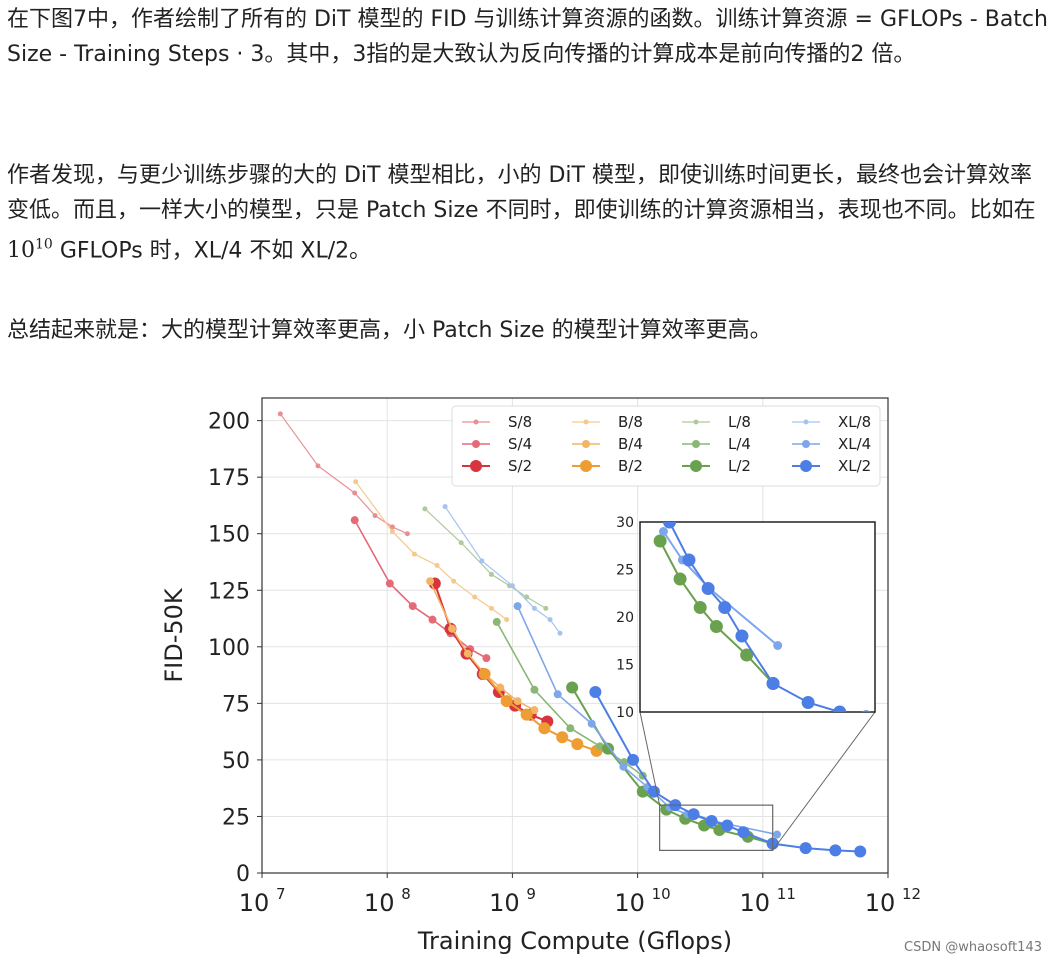  Describe the element at coordinates (607, 466) in the screenshot. I see `legend-entry: B/2` at that location.